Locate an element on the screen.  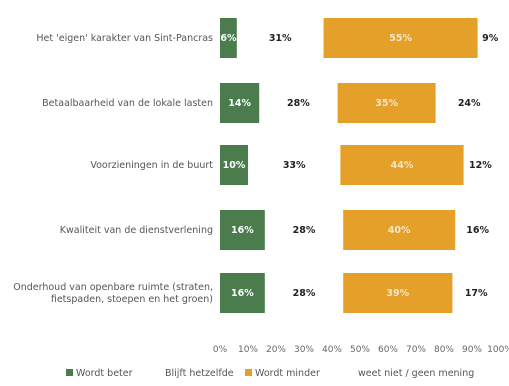
x-tick-label-6: 50% is located at coordinates (360, 350).